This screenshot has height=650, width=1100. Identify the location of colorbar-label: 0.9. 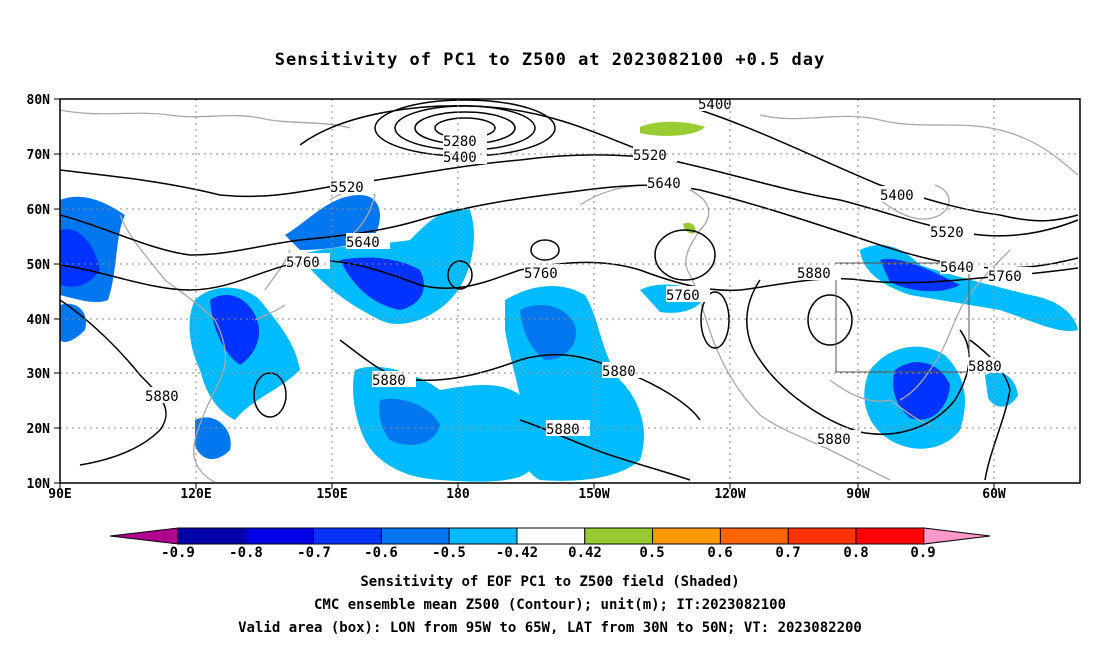
(922, 553).